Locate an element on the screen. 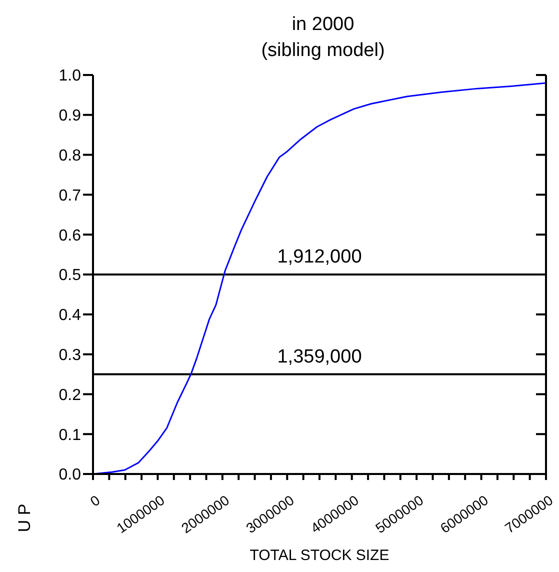 This screenshot has width=559, height=572. y-tick-label: 0.8 is located at coordinates (70, 155).